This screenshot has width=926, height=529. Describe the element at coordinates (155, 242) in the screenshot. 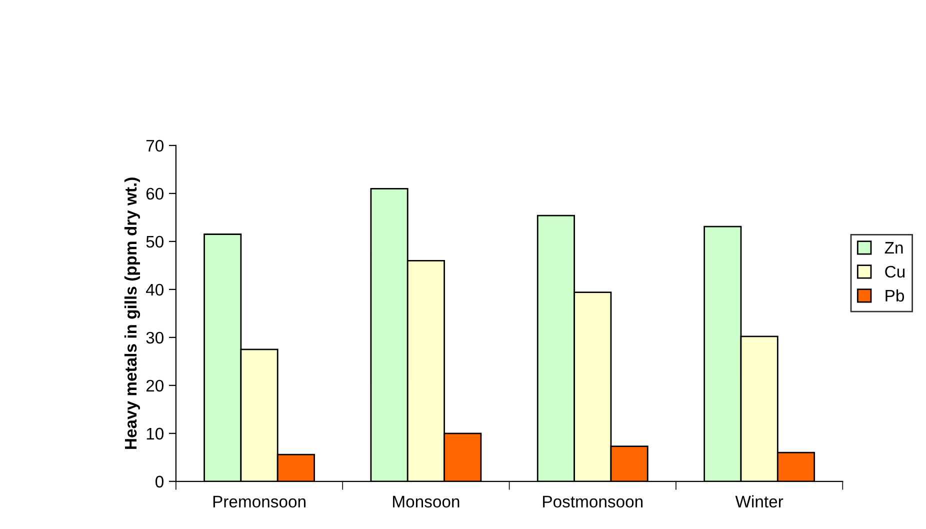

I see `y-tick-label: 50` at that location.